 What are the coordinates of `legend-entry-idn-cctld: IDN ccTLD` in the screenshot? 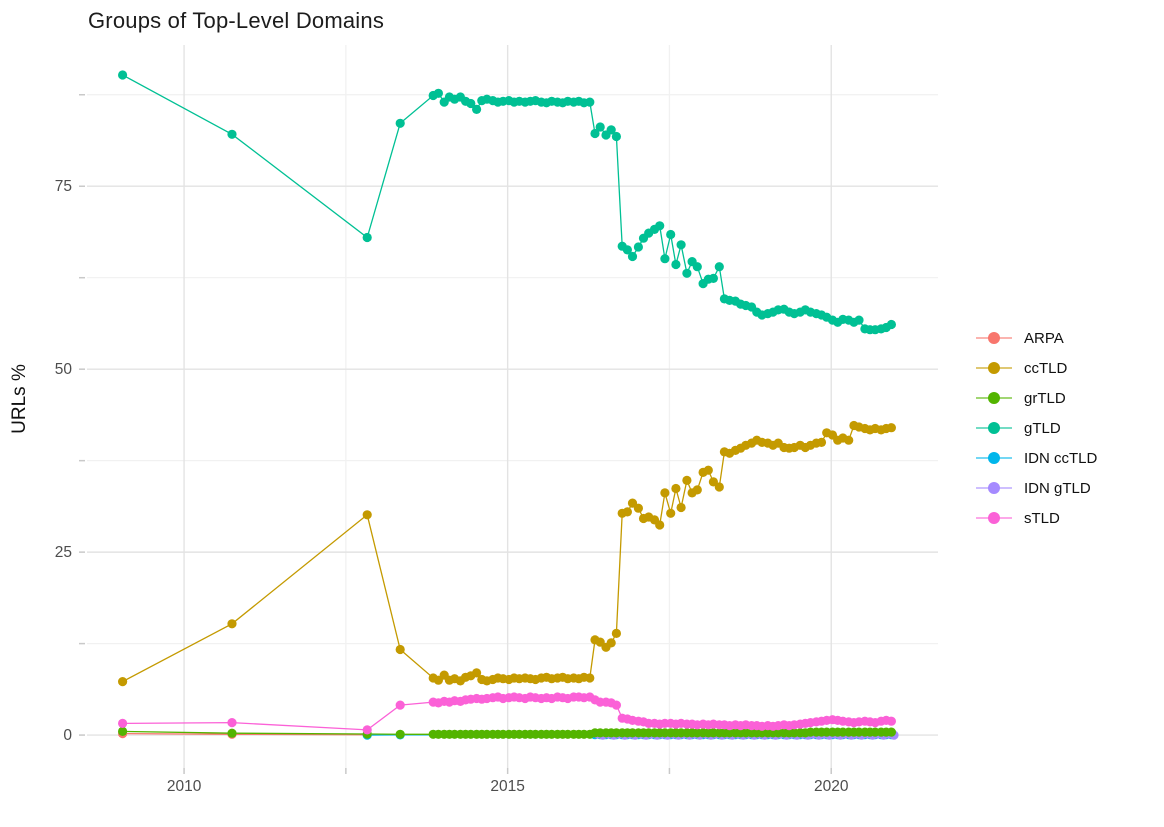 It's located at (1036, 458).